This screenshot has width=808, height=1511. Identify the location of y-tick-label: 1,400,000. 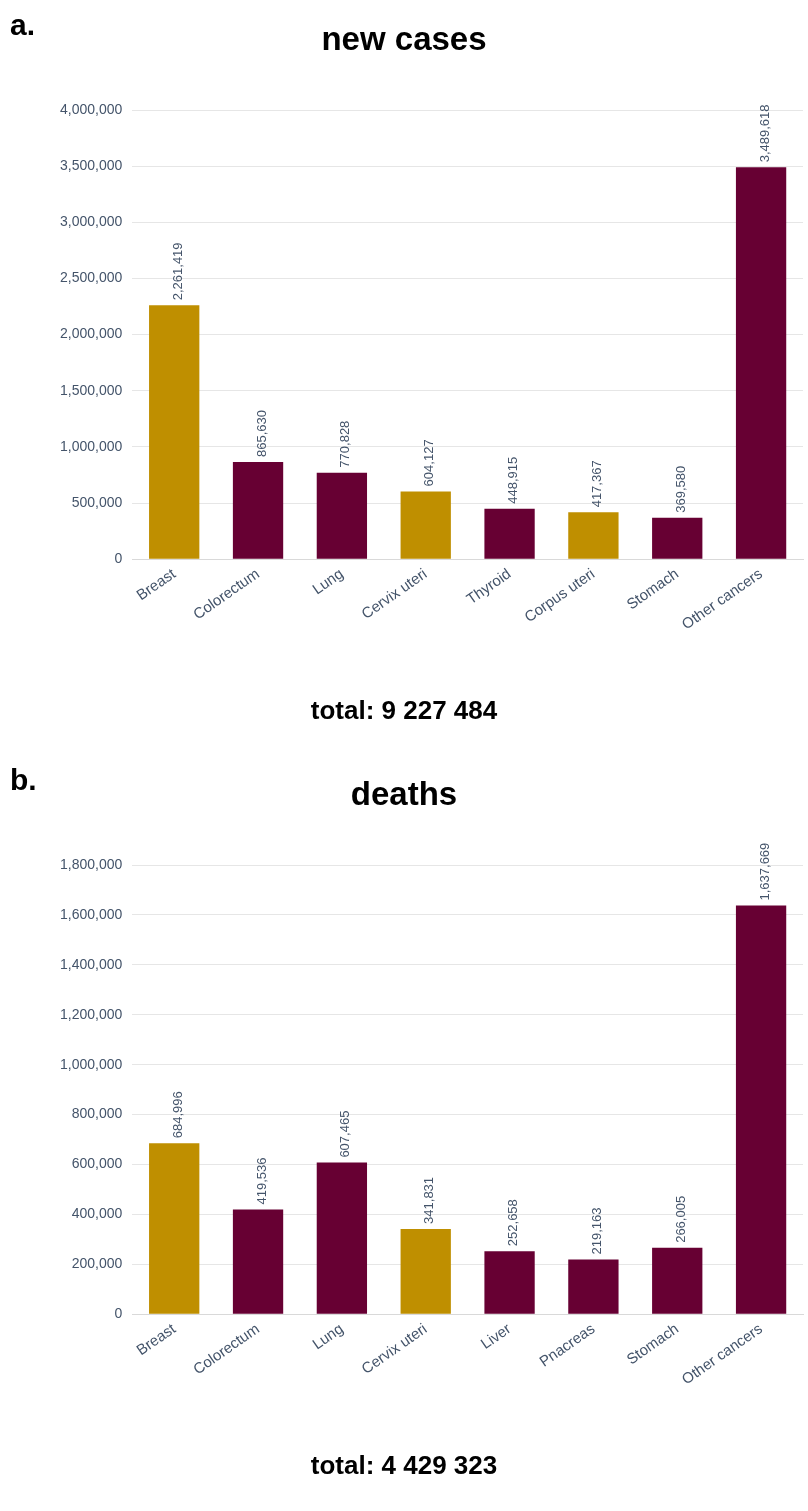
(91, 963).